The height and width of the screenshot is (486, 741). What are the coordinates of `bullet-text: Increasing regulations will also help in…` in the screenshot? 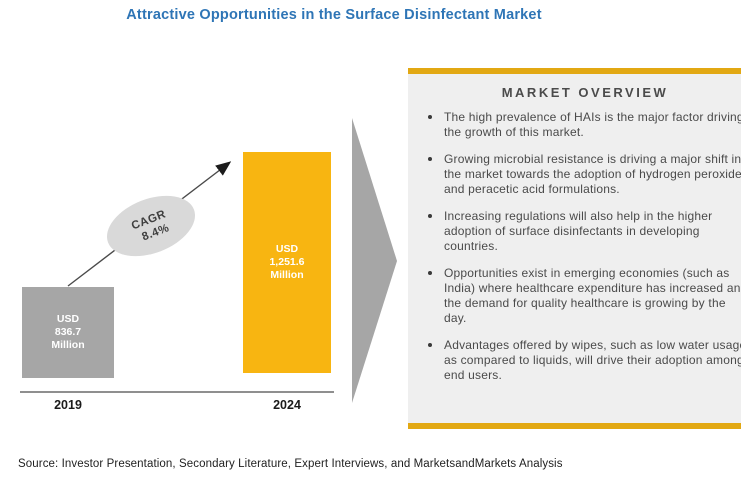 It's located at (578, 231).